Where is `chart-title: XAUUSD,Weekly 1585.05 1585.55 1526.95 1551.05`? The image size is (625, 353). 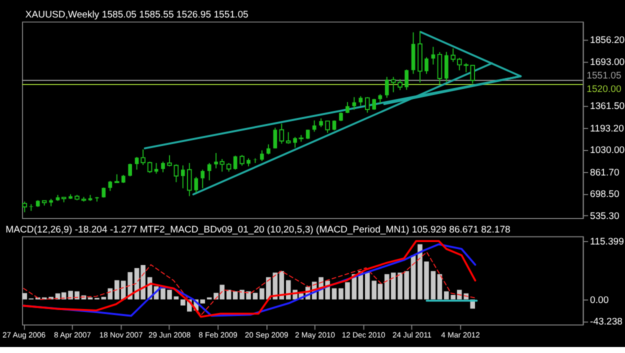 chart-title: XAUUSD,Weekly 1585.05 1585.55 1526.95 1551.05 is located at coordinates (136, 15).